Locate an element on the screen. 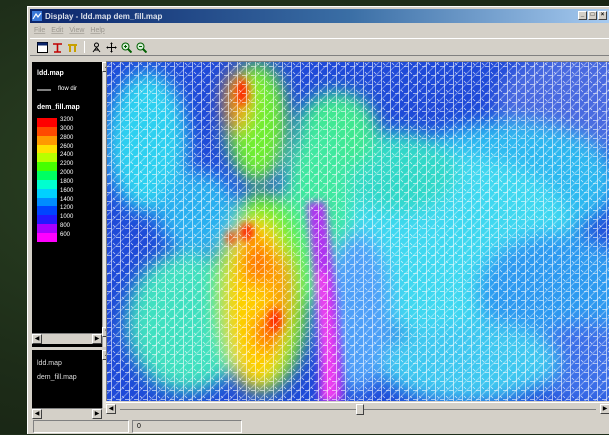 This screenshot has height=435, width=609. legend-value-label: 2000 is located at coordinates (67, 173).